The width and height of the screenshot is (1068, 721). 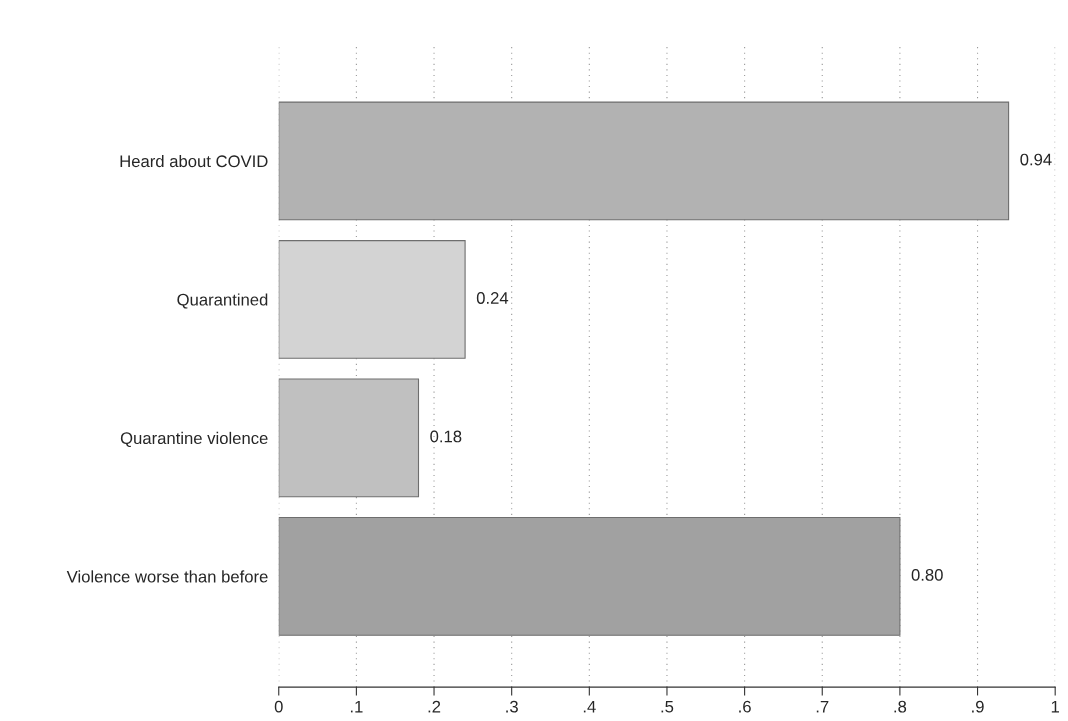 What do you see at coordinates (927, 575) in the screenshot?
I see `data-label: 0.80` at bounding box center [927, 575].